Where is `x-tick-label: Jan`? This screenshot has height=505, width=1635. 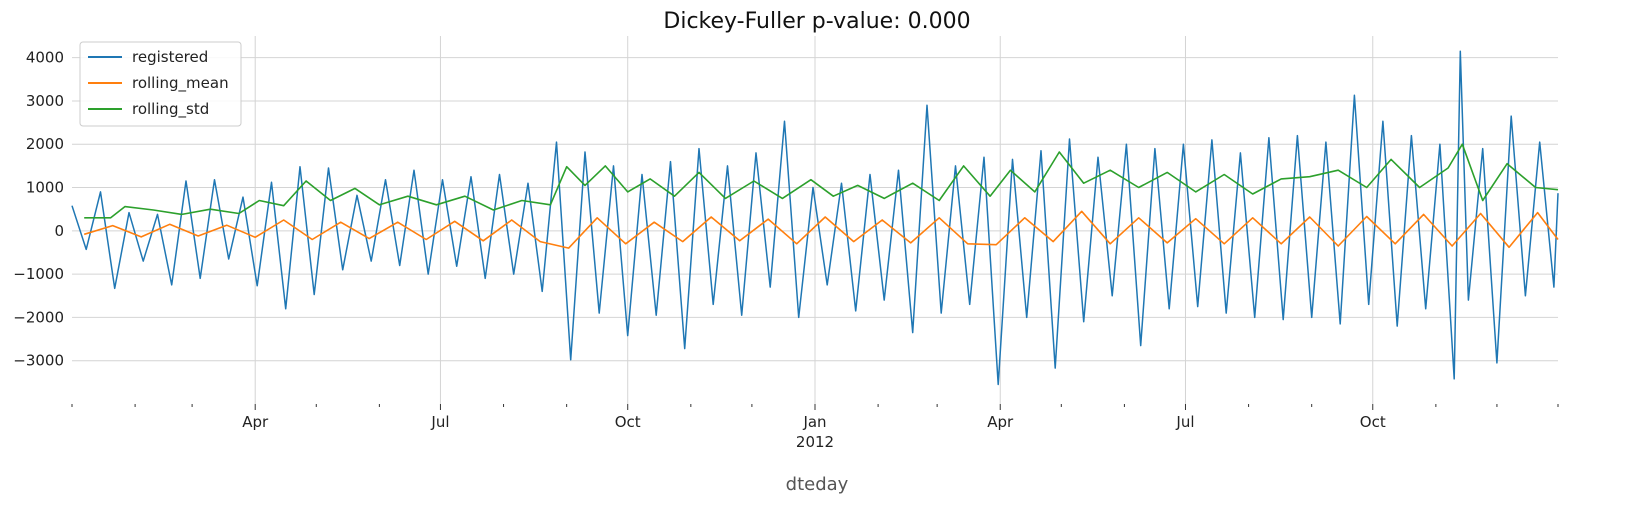
x-tick-label: Jan is located at coordinates (814, 422).